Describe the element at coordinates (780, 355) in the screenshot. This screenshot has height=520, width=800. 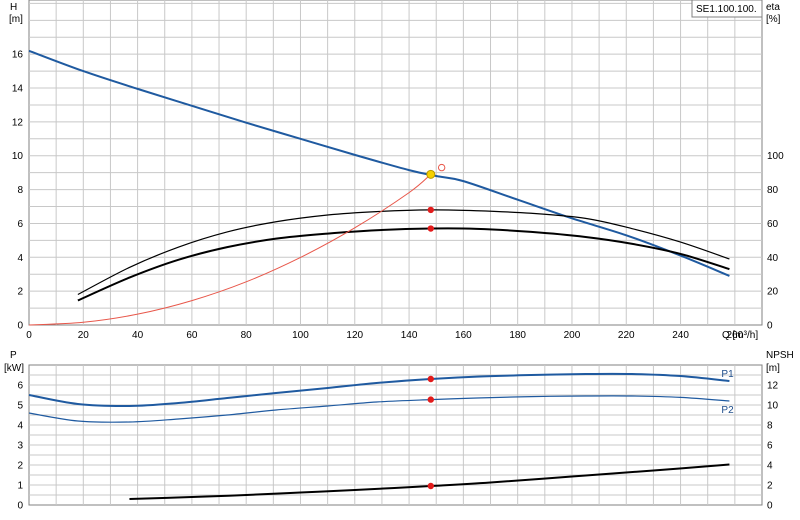
I see `lower-y2label: NPSH` at that location.